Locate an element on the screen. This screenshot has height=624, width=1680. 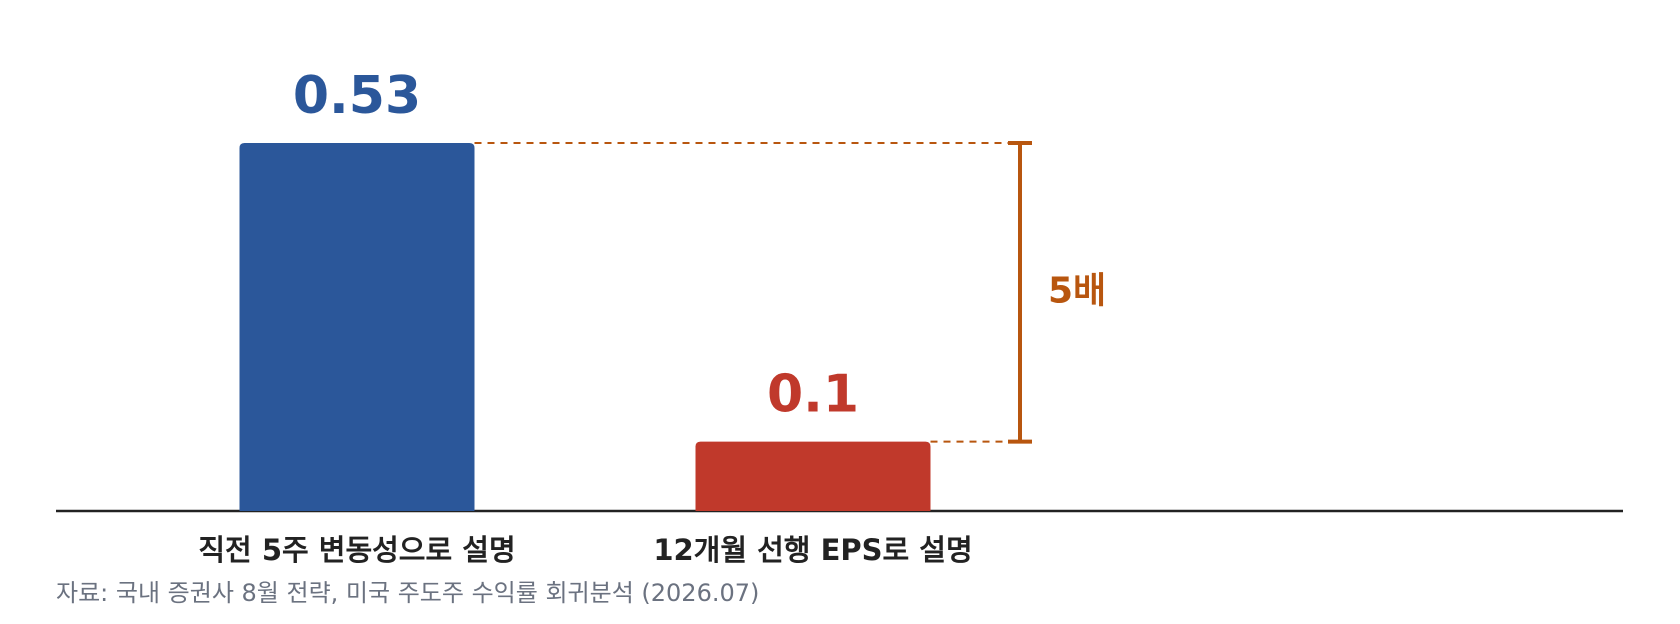
value-label: 0.53 is located at coordinates (357, 96).